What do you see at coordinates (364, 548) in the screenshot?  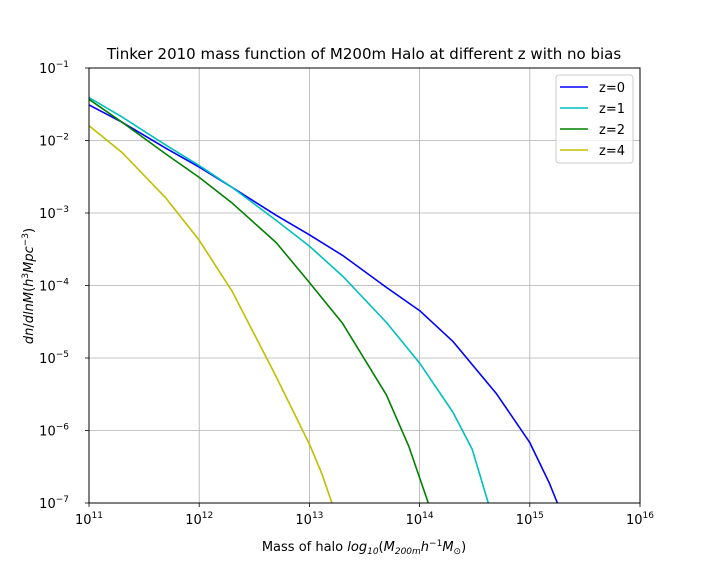 I see `x-axis-label: Mass of halo log10(M200mh−1M⊙)` at bounding box center [364, 548].